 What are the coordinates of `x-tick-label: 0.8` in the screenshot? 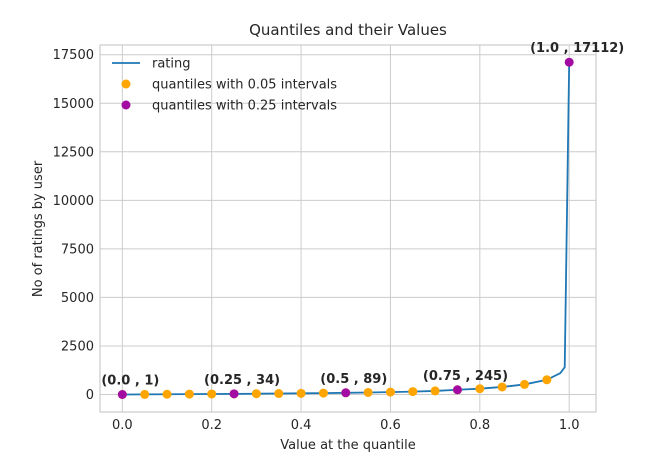 It's located at (479, 425).